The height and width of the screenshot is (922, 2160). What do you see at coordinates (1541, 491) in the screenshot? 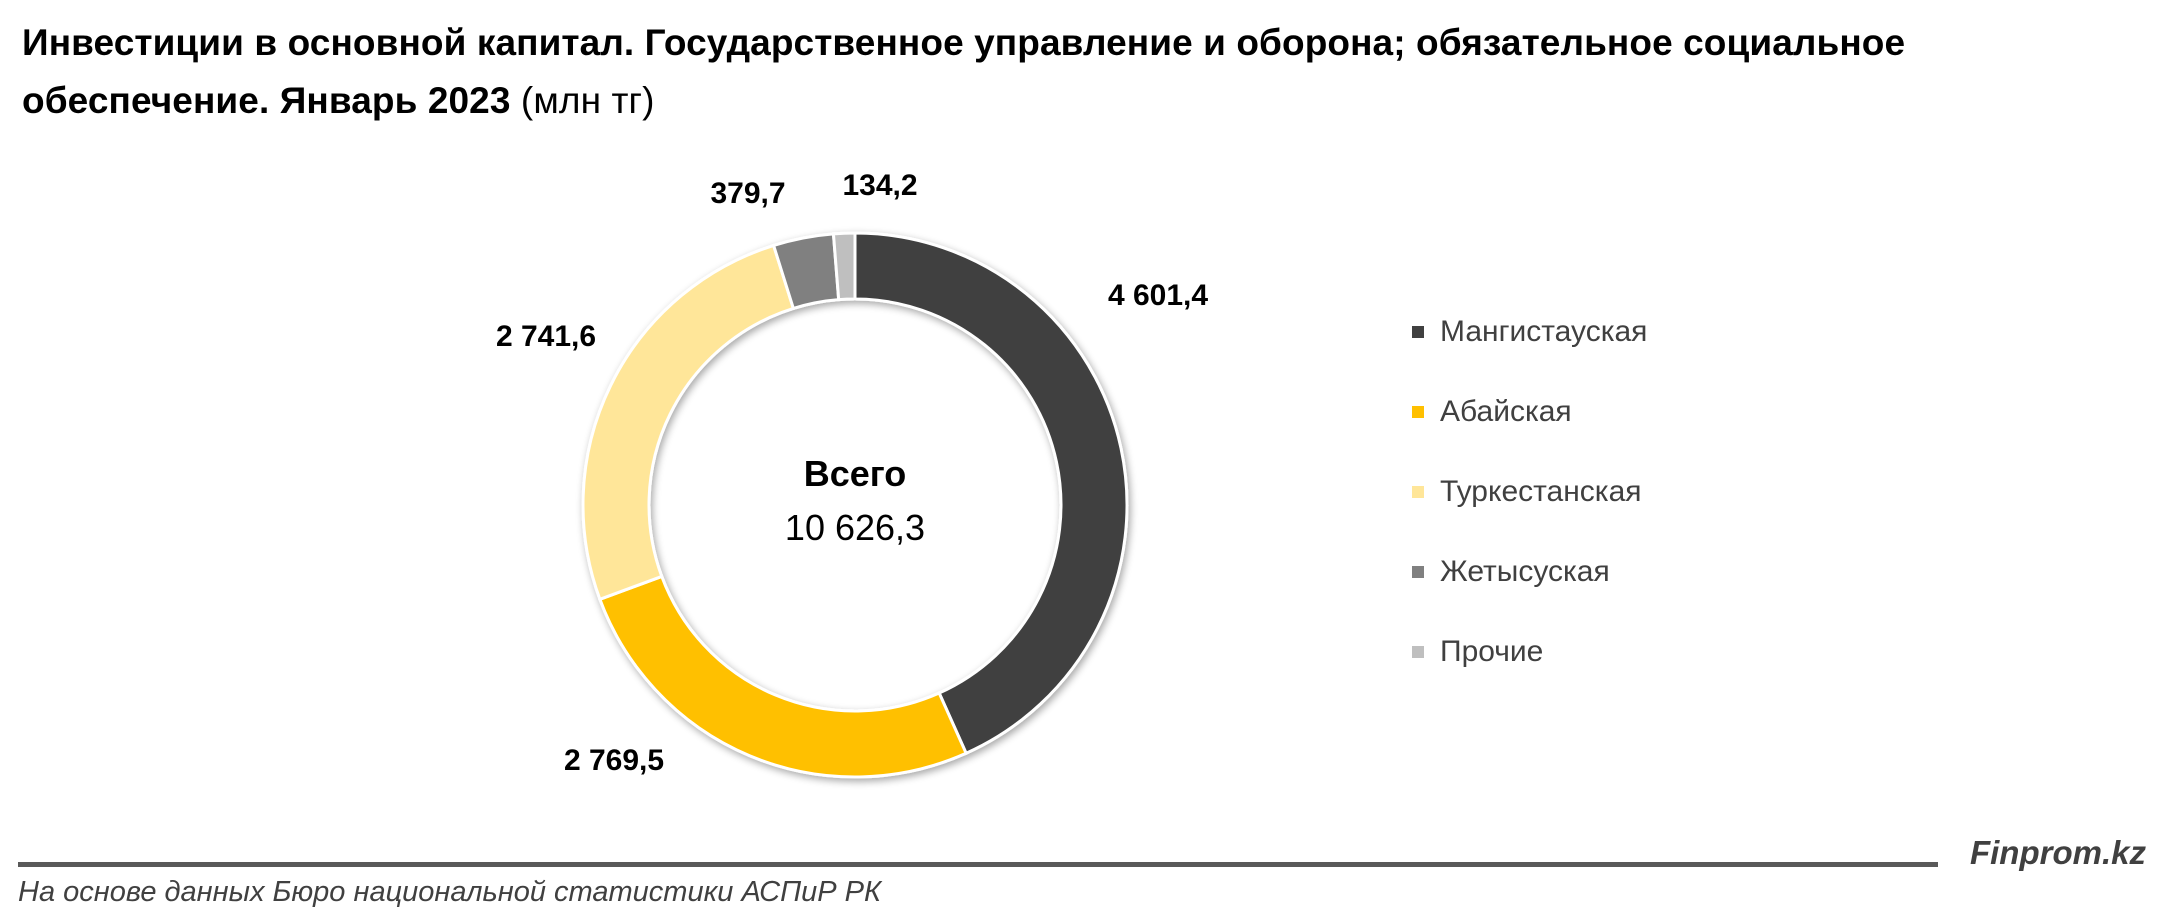
I see `legend-label-turkestan: Туркестанская` at bounding box center [1541, 491].